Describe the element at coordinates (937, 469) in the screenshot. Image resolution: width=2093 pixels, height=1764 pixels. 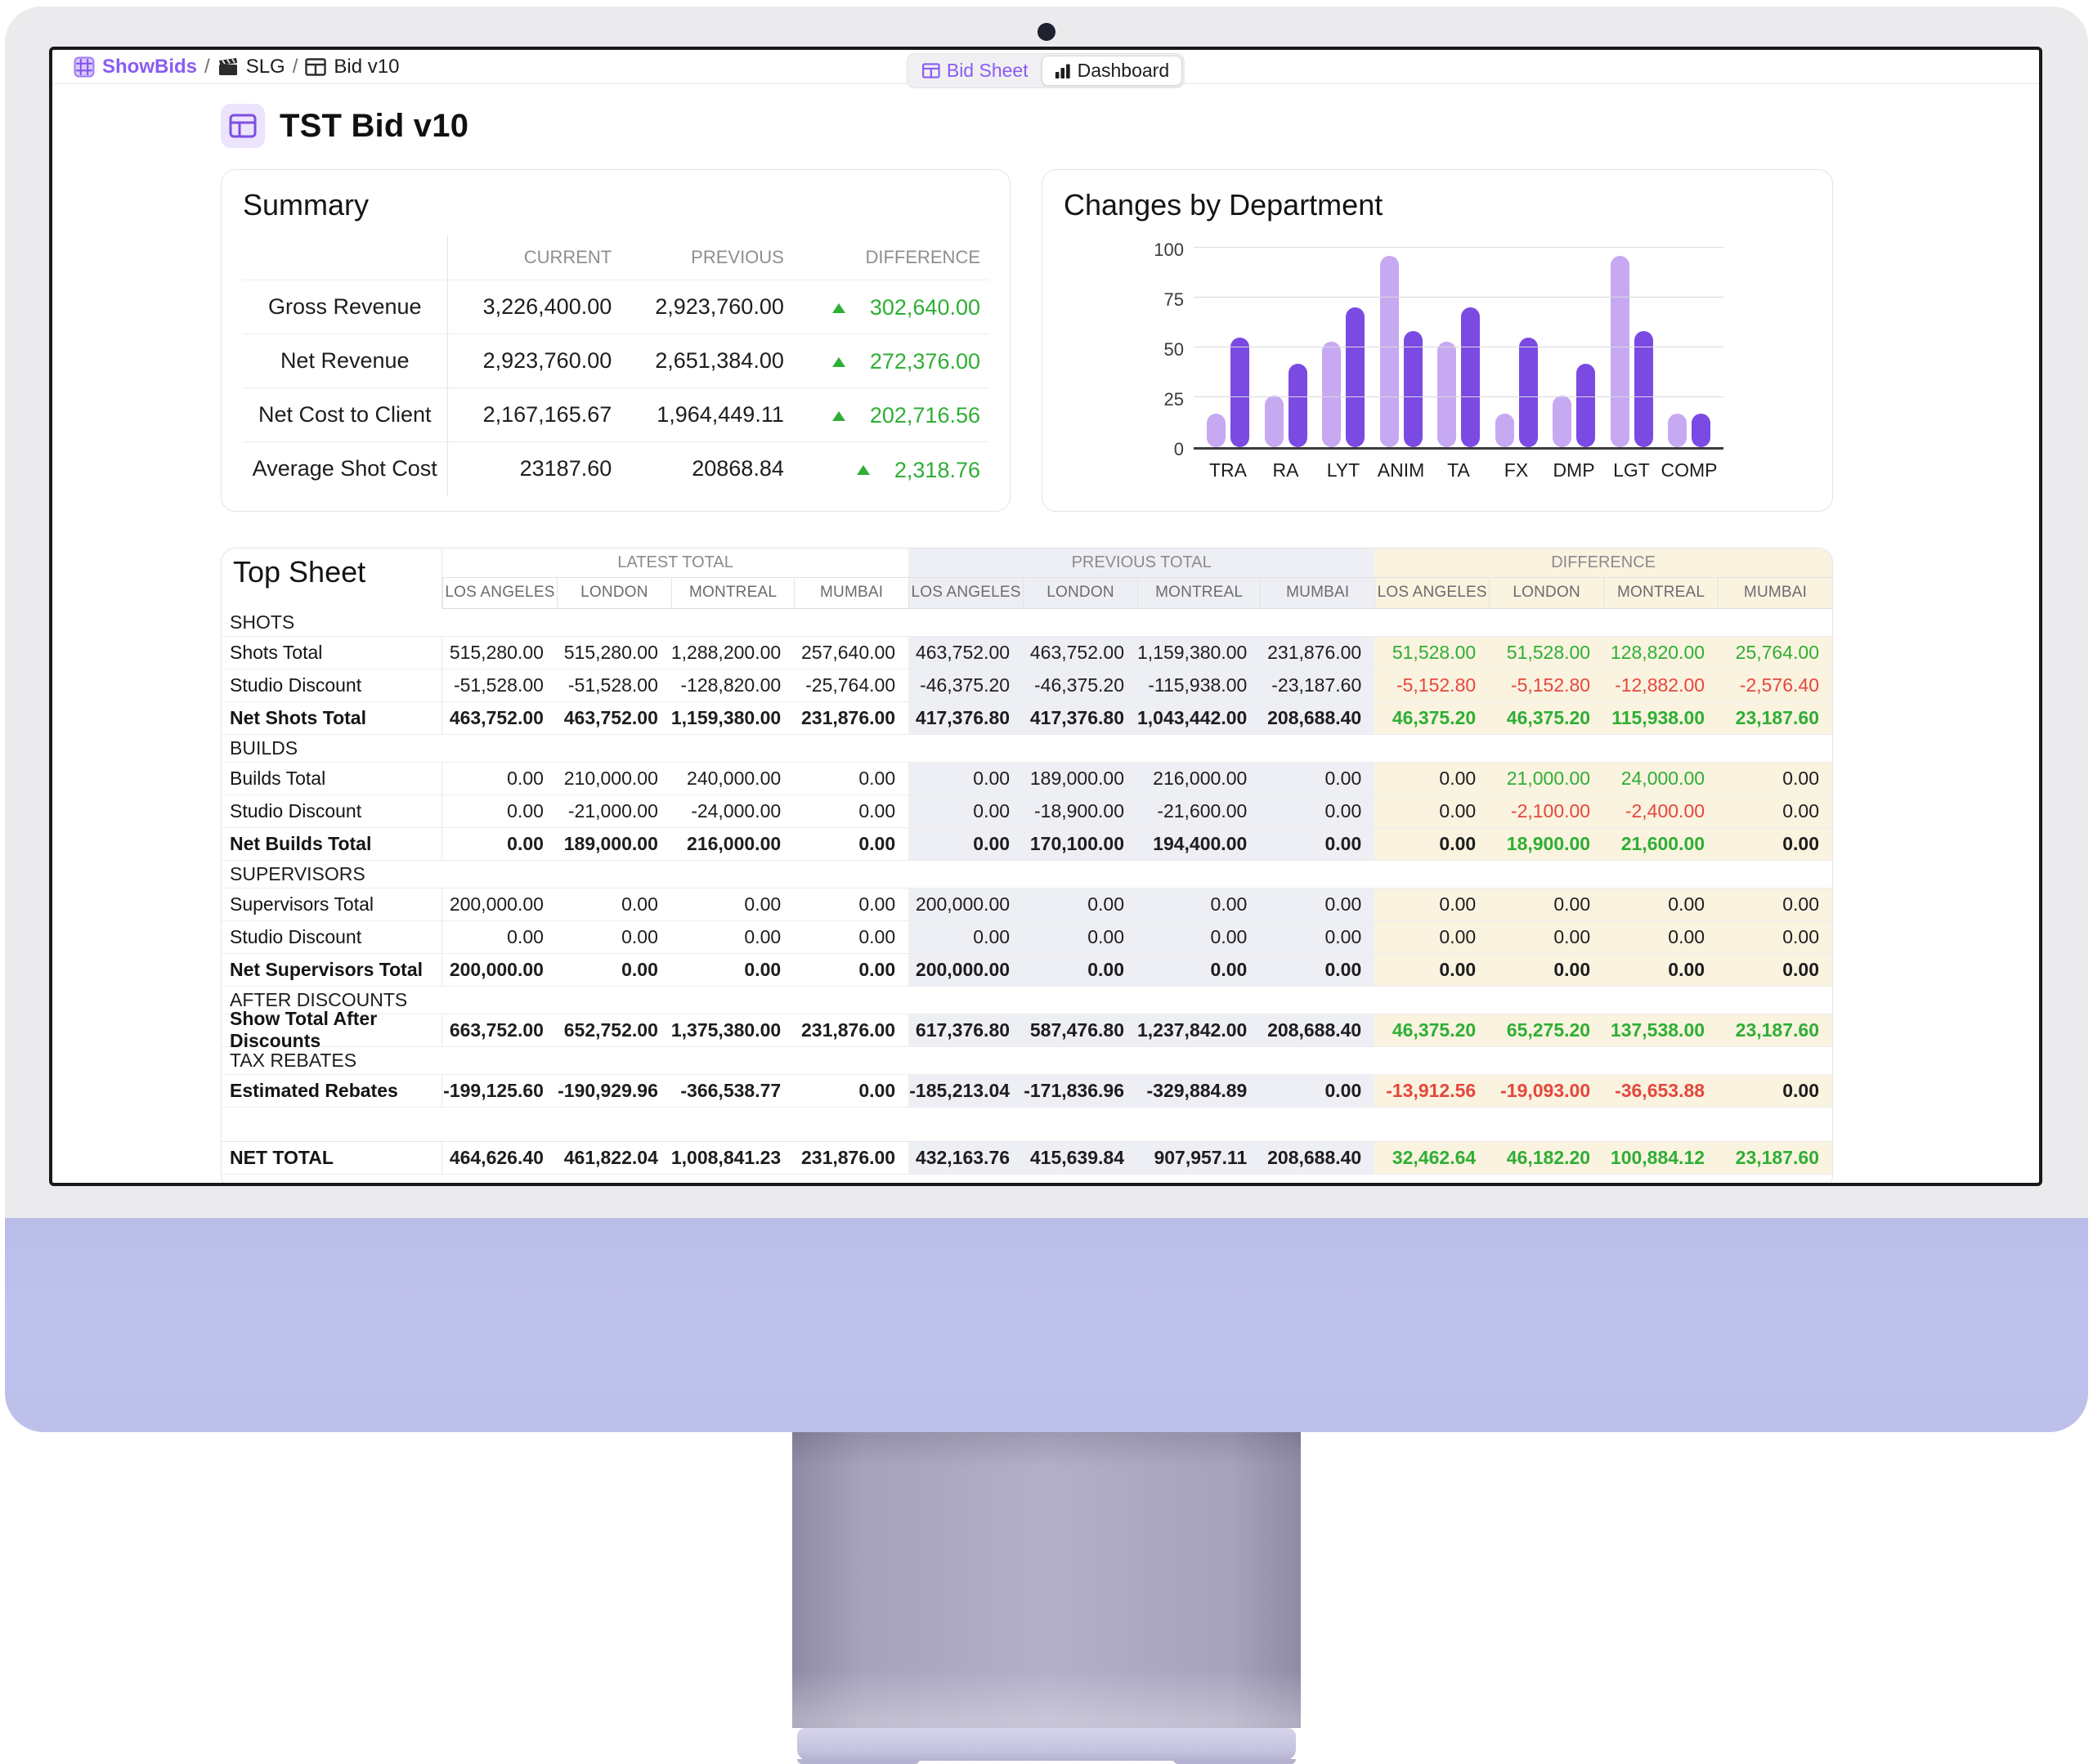
I see `summary-diff-number: 2,318.76` at that location.